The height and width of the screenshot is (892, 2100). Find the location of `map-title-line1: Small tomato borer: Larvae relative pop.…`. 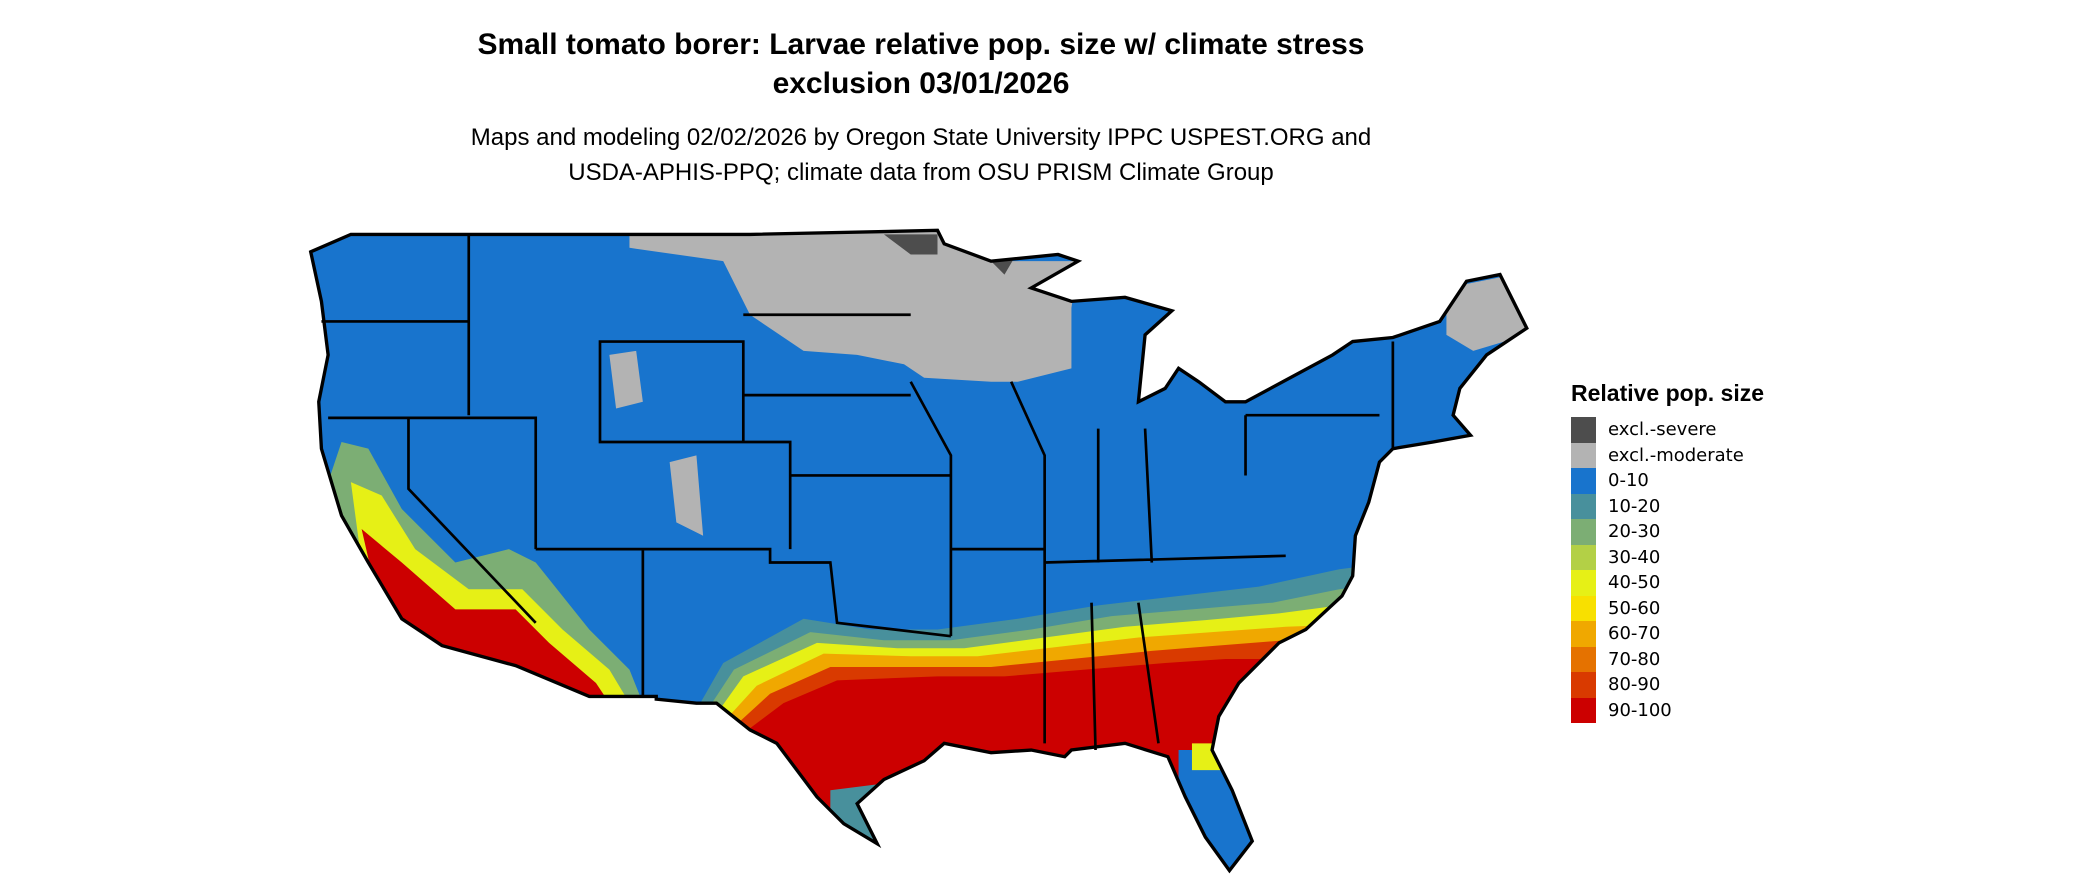

map-title-line1: Small tomato borer: Larvae relative pop.… is located at coordinates (921, 44).